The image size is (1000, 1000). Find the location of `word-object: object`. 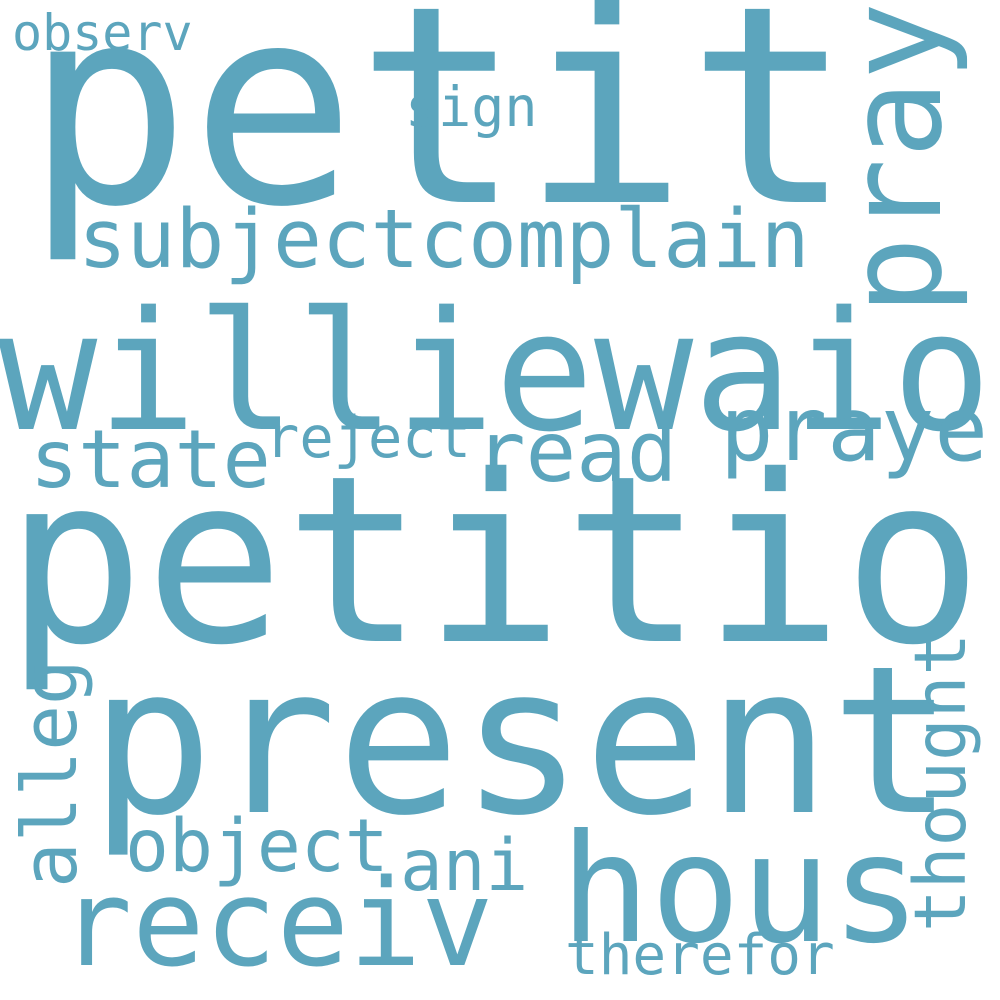

word-object: object is located at coordinates (257, 846).